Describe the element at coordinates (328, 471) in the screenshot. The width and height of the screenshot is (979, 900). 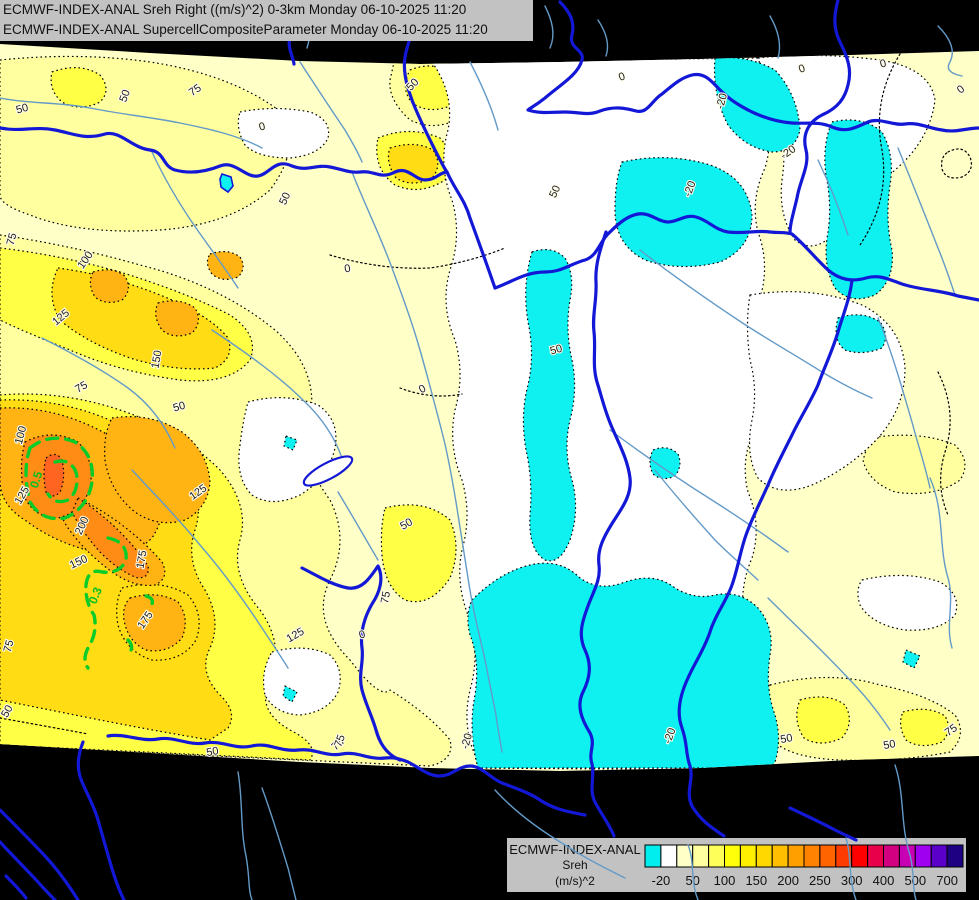
I see `lake-balaton` at that location.